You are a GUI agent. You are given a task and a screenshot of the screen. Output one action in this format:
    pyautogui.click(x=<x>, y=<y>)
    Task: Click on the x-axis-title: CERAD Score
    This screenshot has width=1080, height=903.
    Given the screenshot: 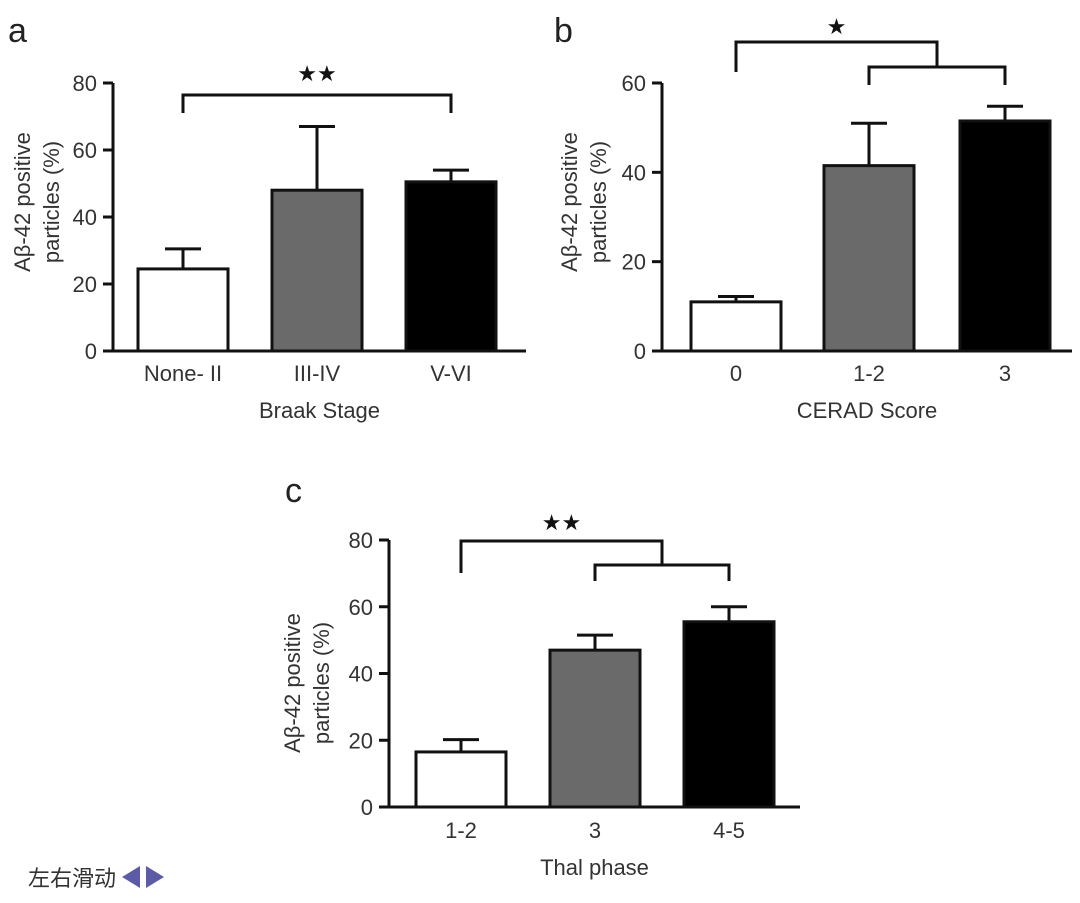 What is the action you would take?
    pyautogui.click(x=867, y=410)
    